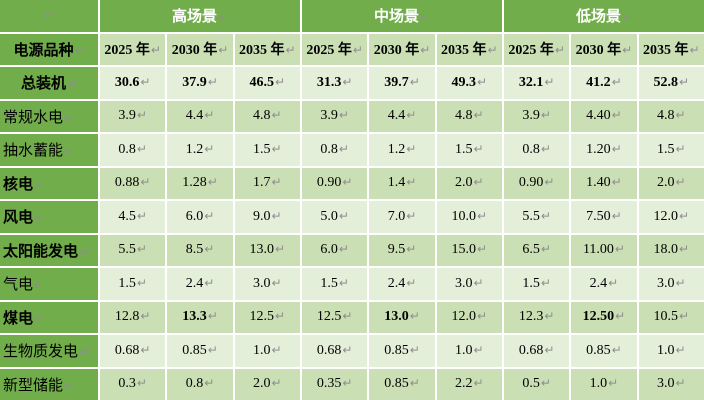  Describe the element at coordinates (41, 251) in the screenshot. I see `row-label-text: 太阳能发电` at that location.